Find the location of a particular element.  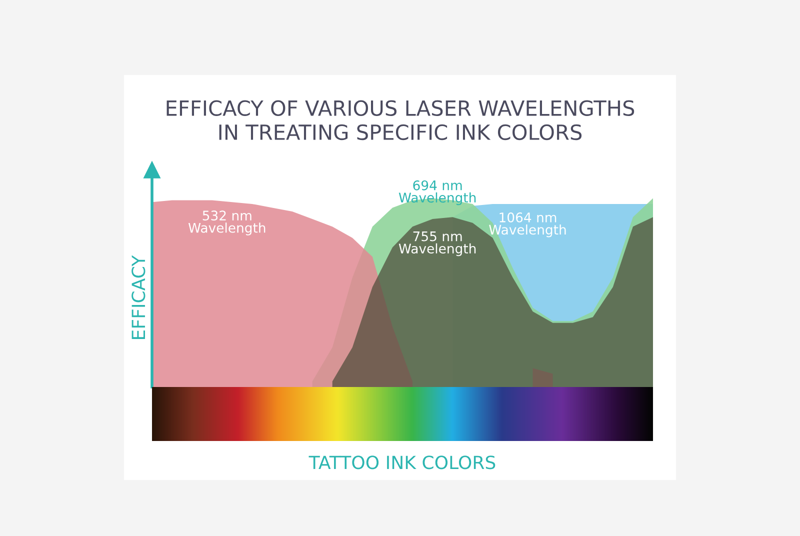

y-axis-title: EFFICACY is located at coordinates (139, 297).